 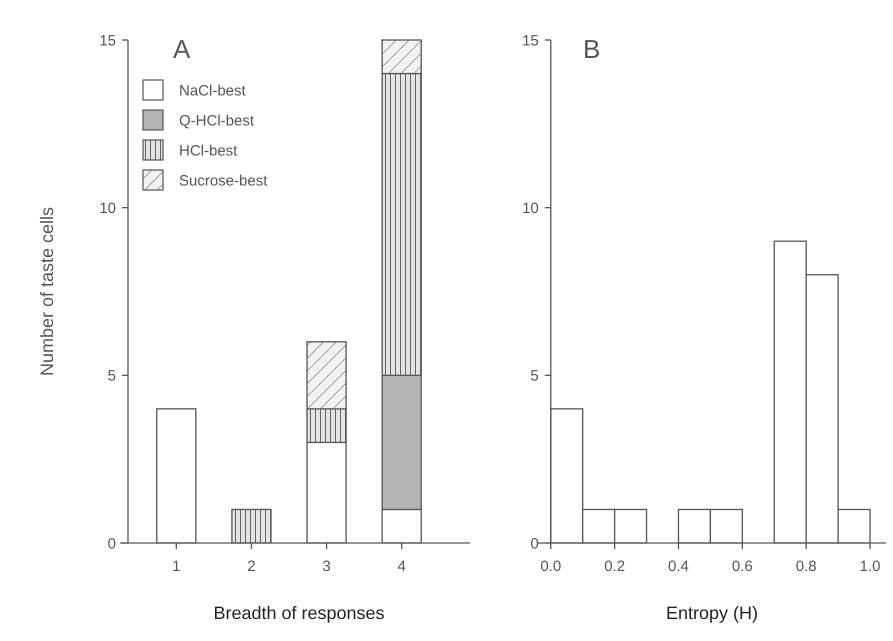 What do you see at coordinates (870, 566) in the screenshot?
I see `x-tick-label: 1.0` at bounding box center [870, 566].